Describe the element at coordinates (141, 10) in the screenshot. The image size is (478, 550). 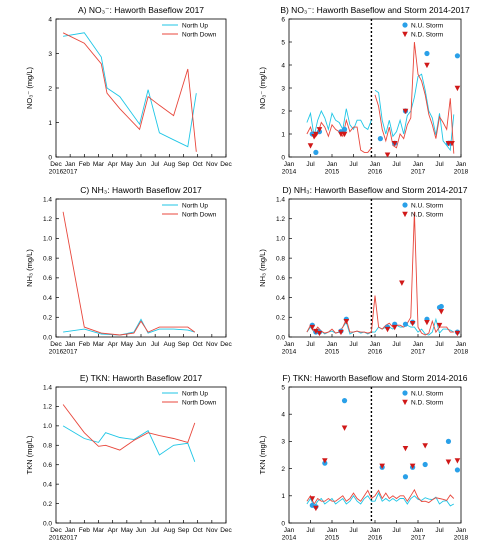
I see `panel-title: A) NO₃⁻: Haworth Baseflow 2017` at that location.